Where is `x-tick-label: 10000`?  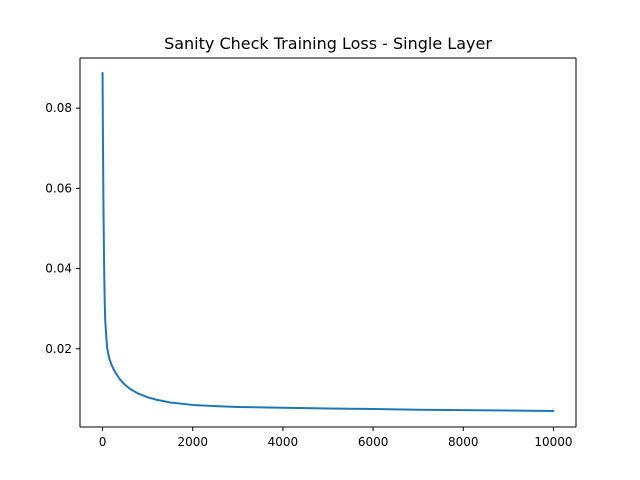
x-tick-label: 10000 is located at coordinates (553, 442).